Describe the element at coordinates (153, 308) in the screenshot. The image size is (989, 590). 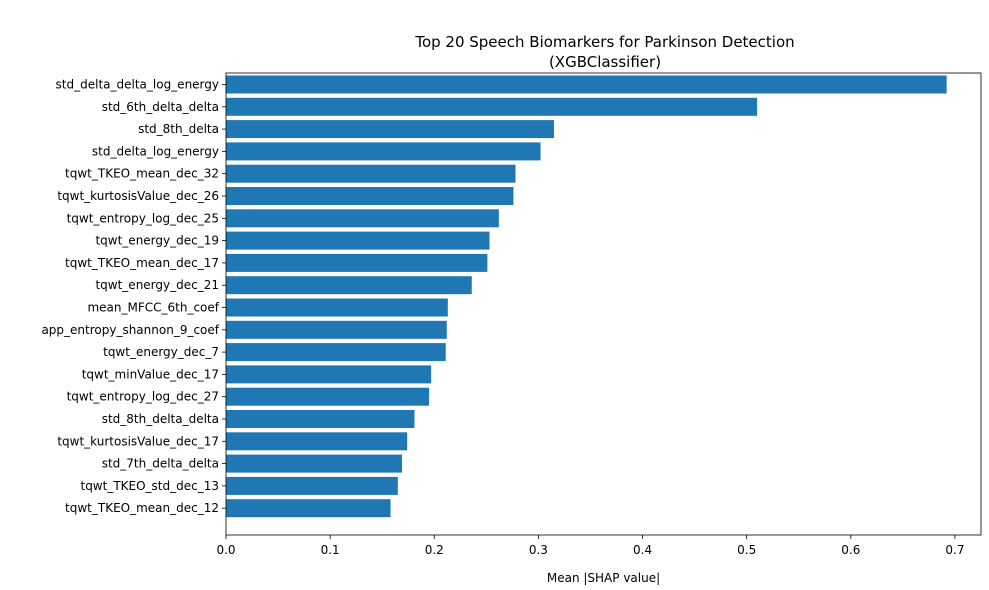
I see `y-tick-label: mean_MFCC_6th_coef` at that location.